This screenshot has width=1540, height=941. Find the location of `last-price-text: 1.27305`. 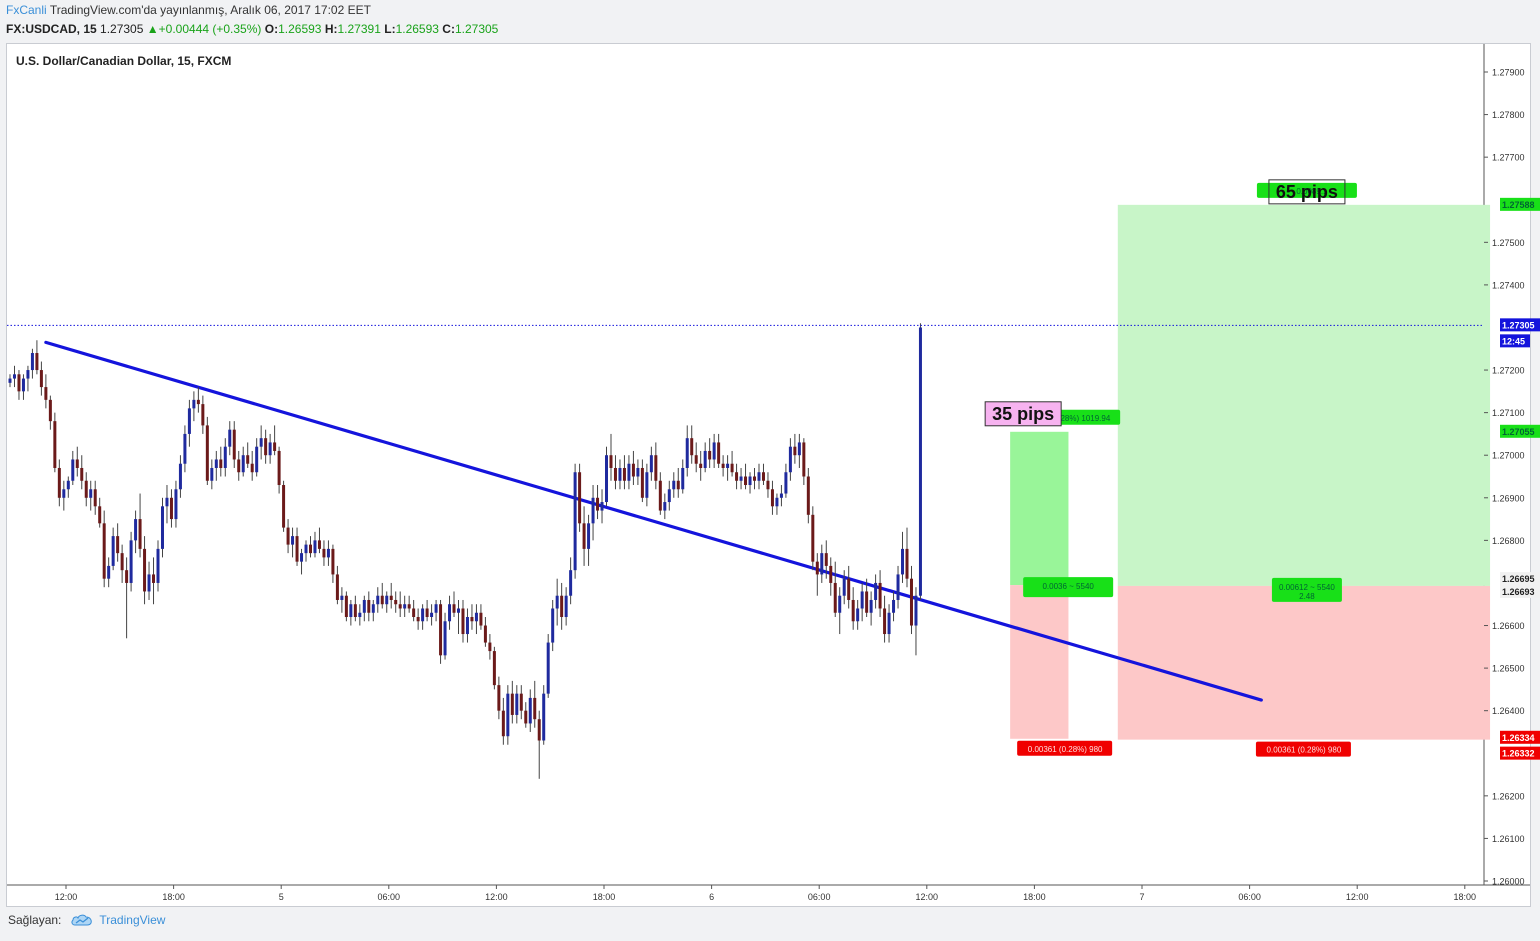

last-price-text: 1.27305 is located at coordinates (122, 29).